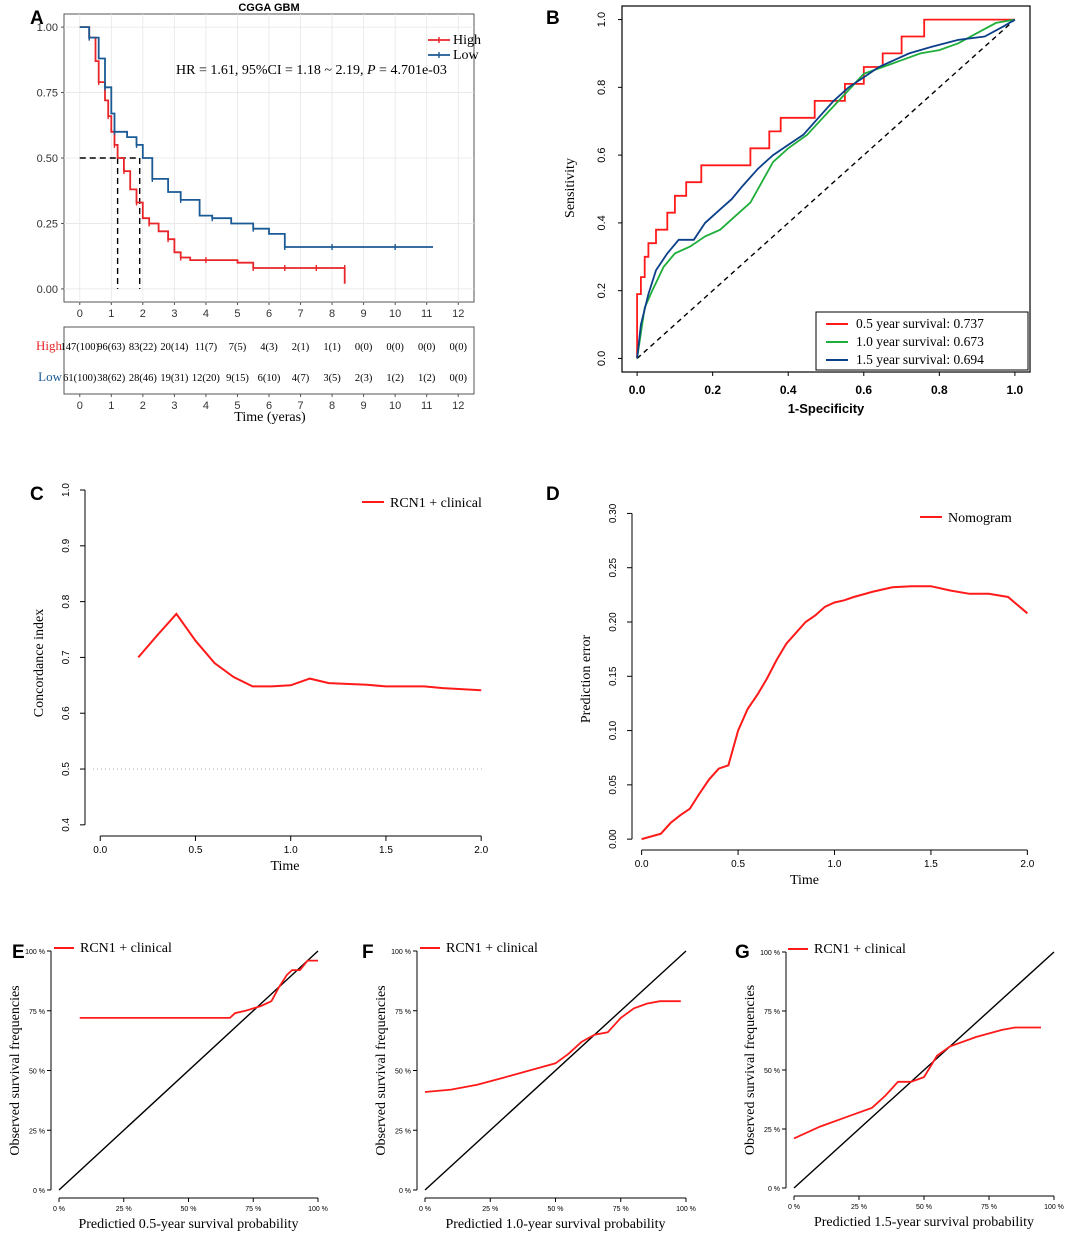 Image resolution: width=1065 pixels, height=1235 pixels. I want to click on ideal-diagonal, so click(188, 1070).